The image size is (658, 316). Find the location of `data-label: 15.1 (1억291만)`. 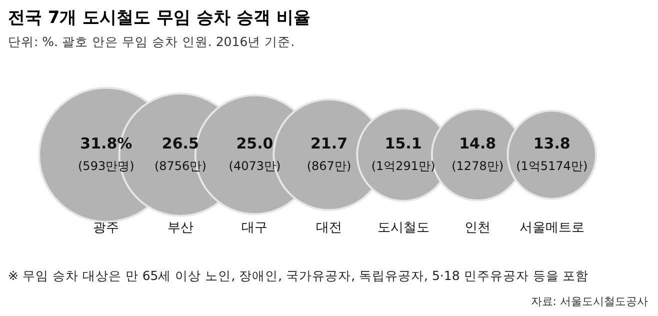

data-label: 15.1 (1억291만) is located at coordinates (403, 153).